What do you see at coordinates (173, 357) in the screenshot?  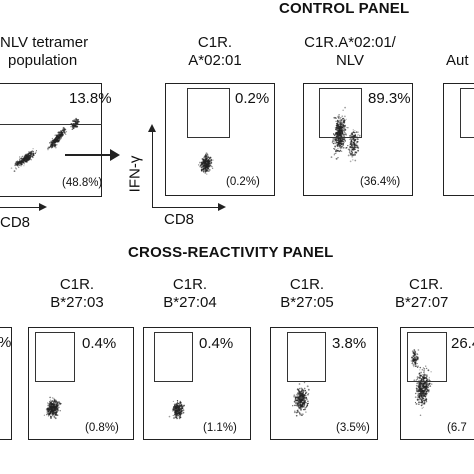 I see `cross-plot-2-gate` at bounding box center [173, 357].